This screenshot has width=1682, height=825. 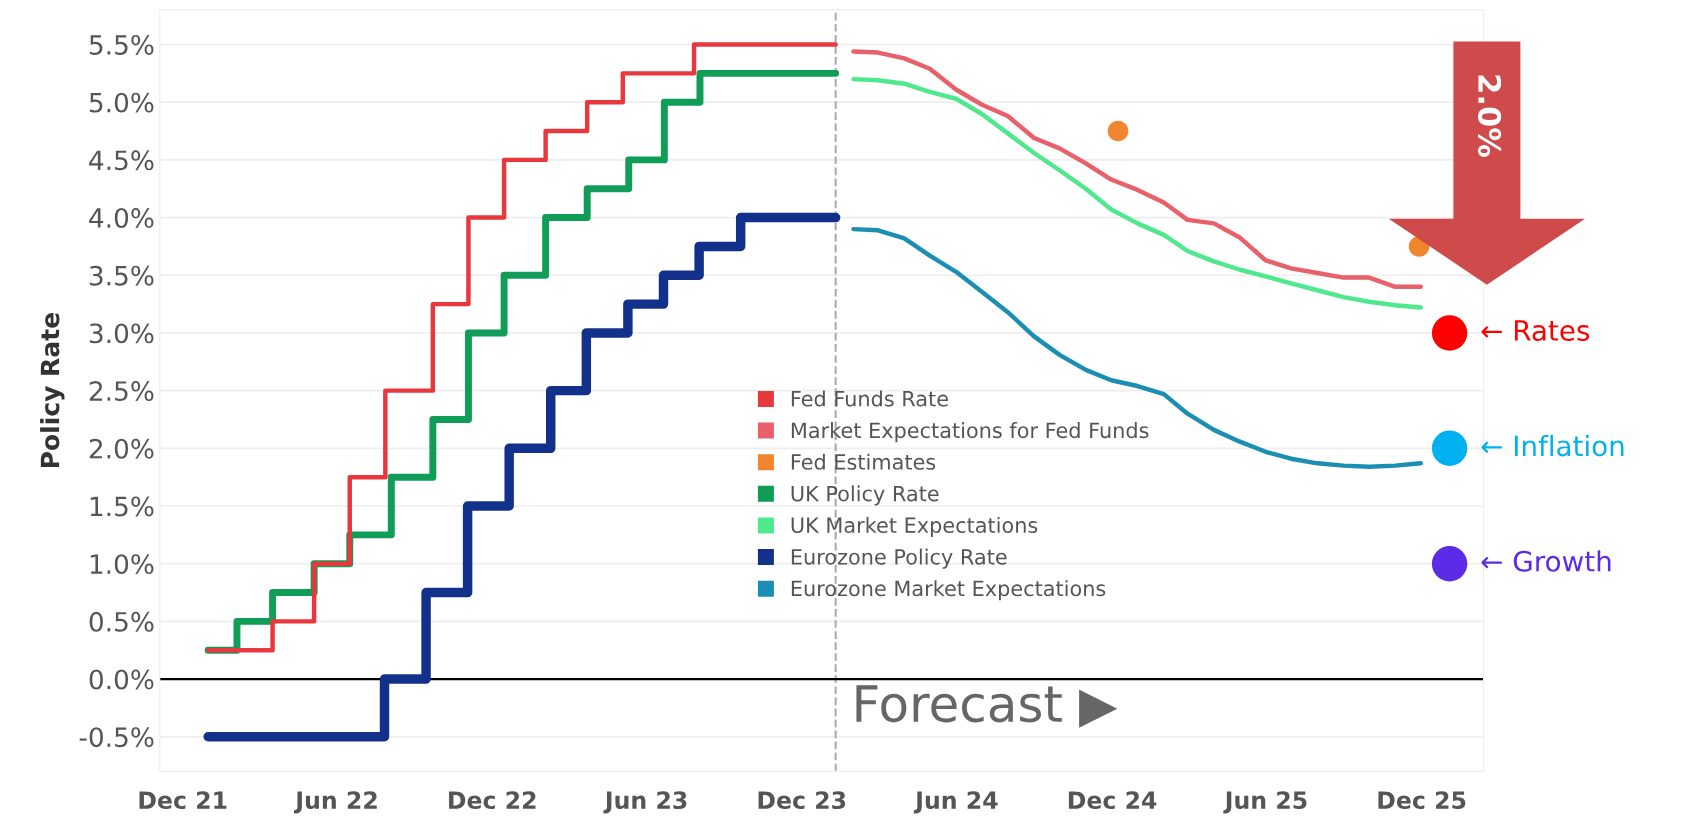 I want to click on legend-label: Eurozone Market Expectations, so click(x=948, y=590).